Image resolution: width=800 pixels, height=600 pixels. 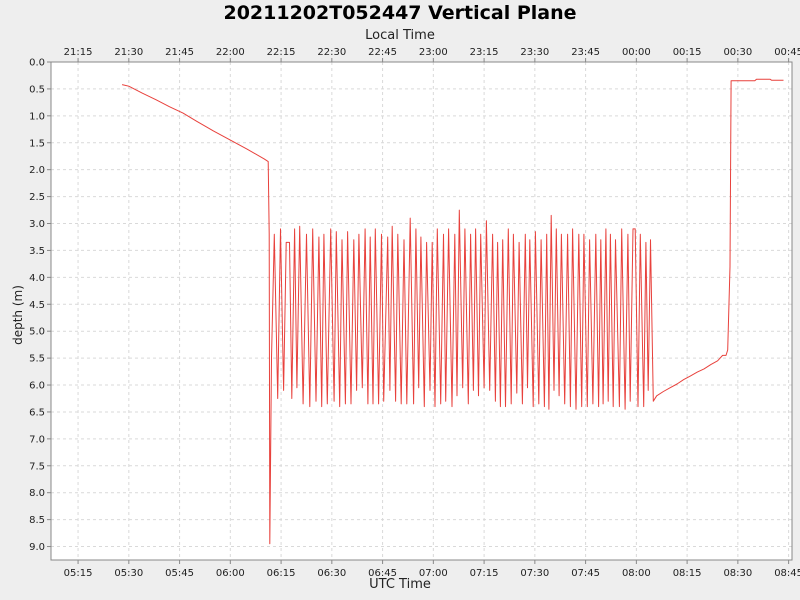 I want to click on x-tick-label-utc: 06:30, so click(x=331, y=573).